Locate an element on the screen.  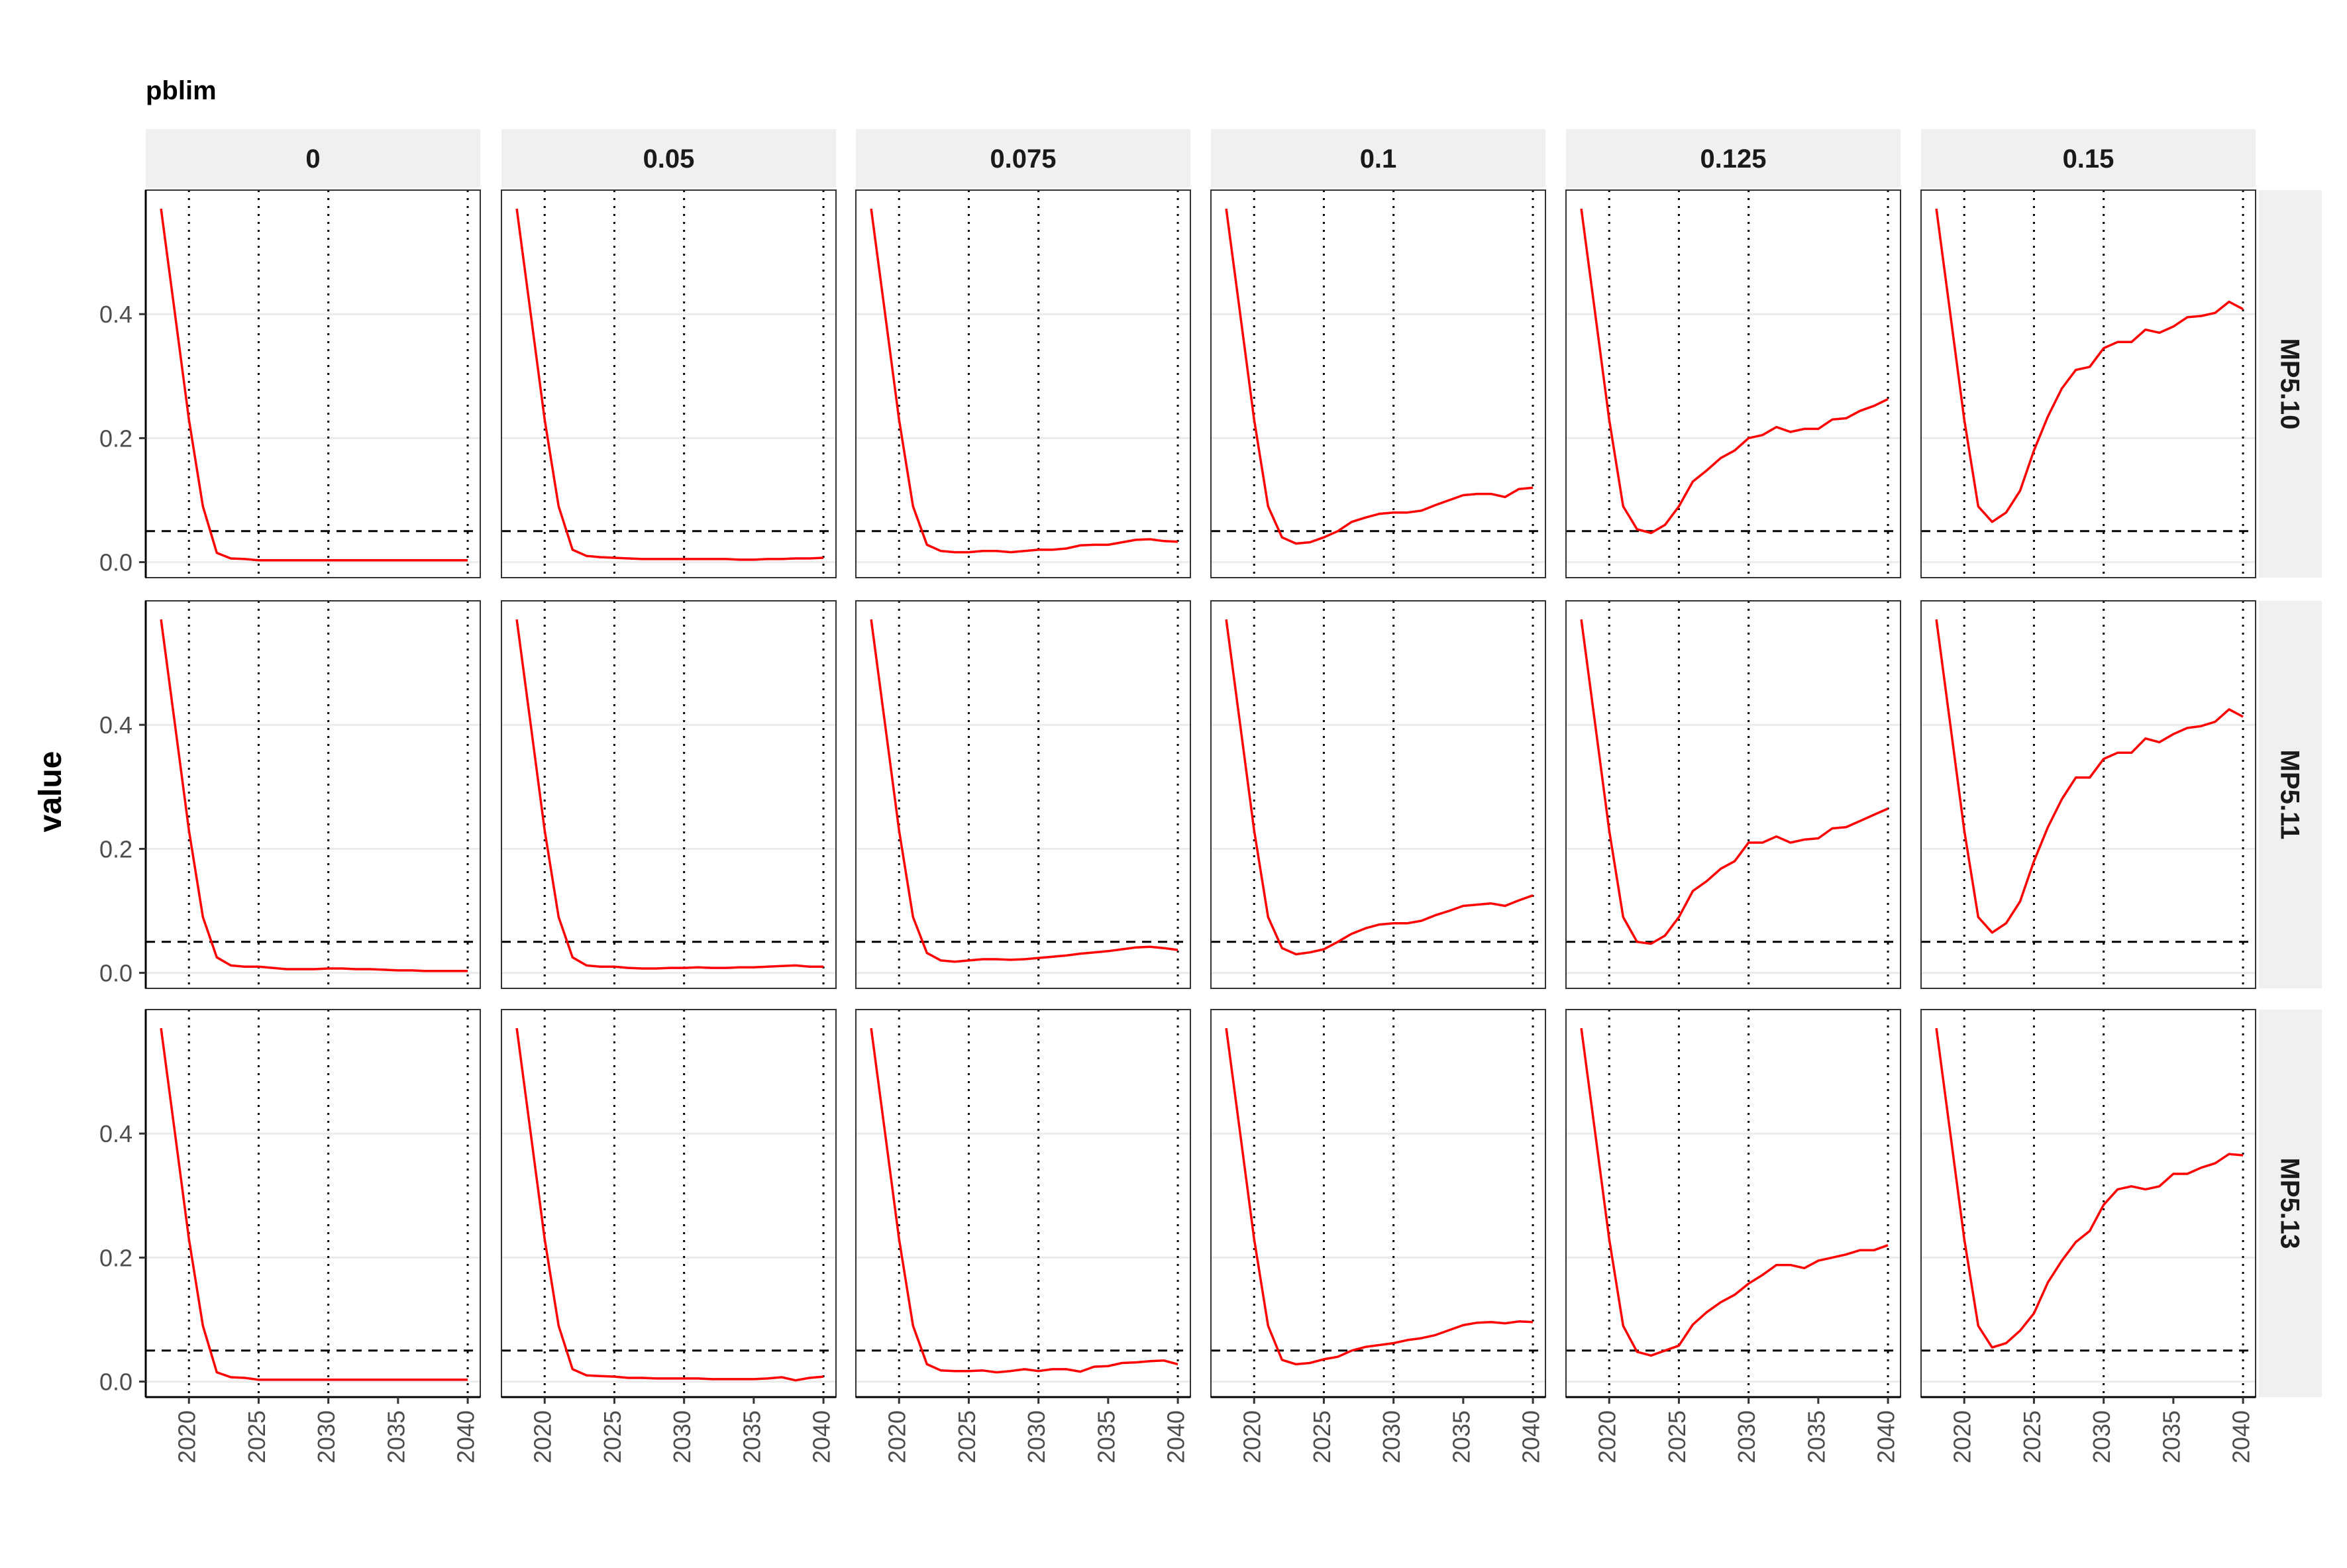
column-strip-label: 0.05 is located at coordinates (669, 159).